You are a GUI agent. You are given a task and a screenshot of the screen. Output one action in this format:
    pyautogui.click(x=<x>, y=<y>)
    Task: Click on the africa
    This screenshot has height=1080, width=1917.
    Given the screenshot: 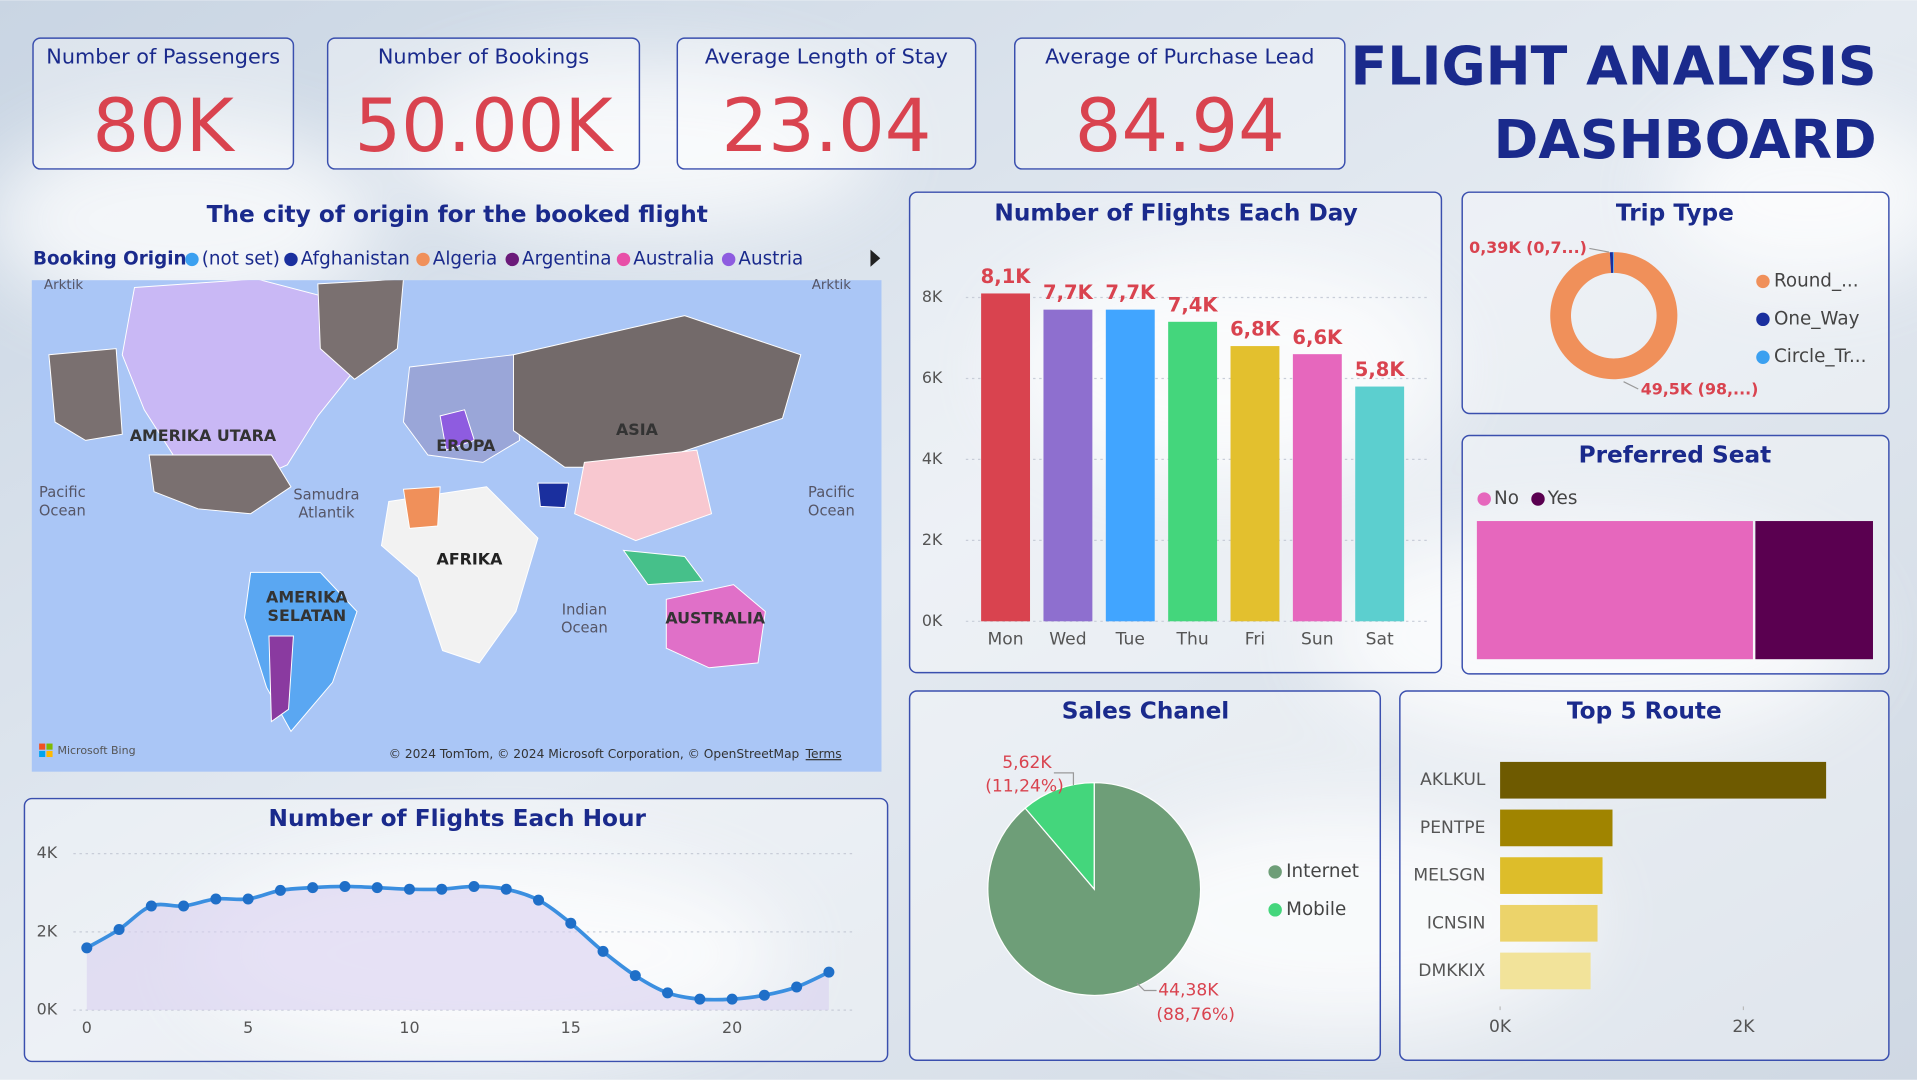 What is the action you would take?
    pyautogui.click(x=459, y=575)
    